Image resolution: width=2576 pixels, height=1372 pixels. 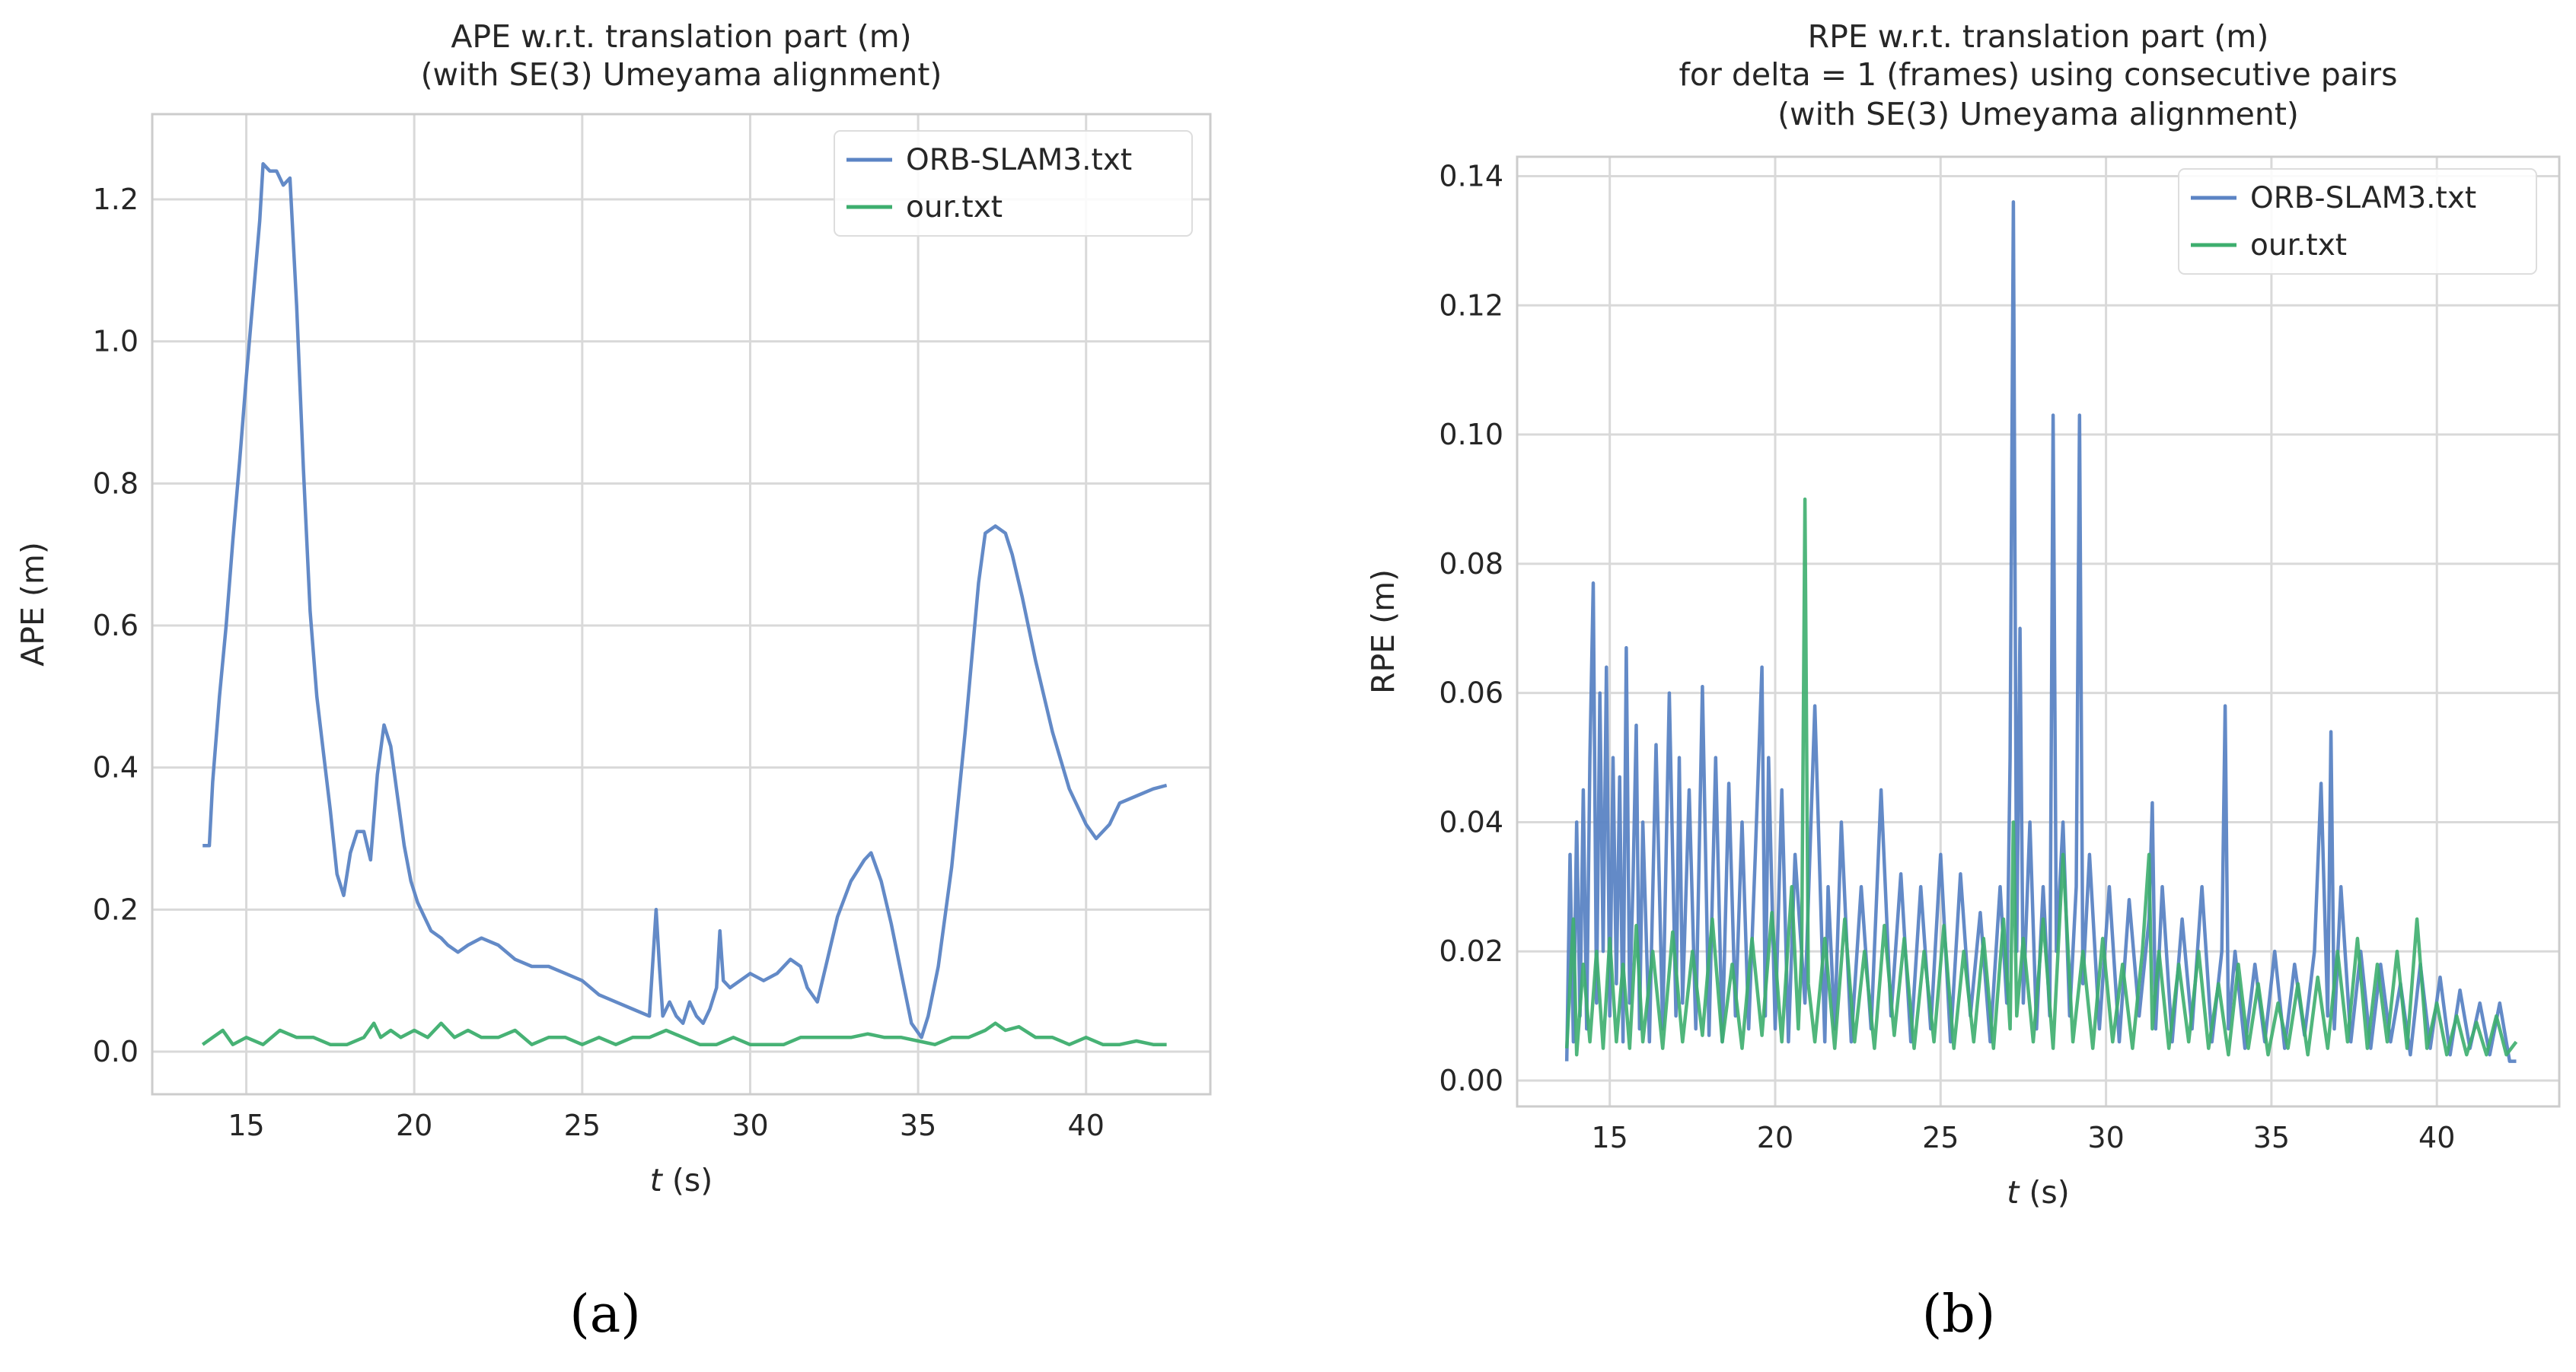 I want to click on y-tick-label: 0.08, so click(x=1471, y=564).